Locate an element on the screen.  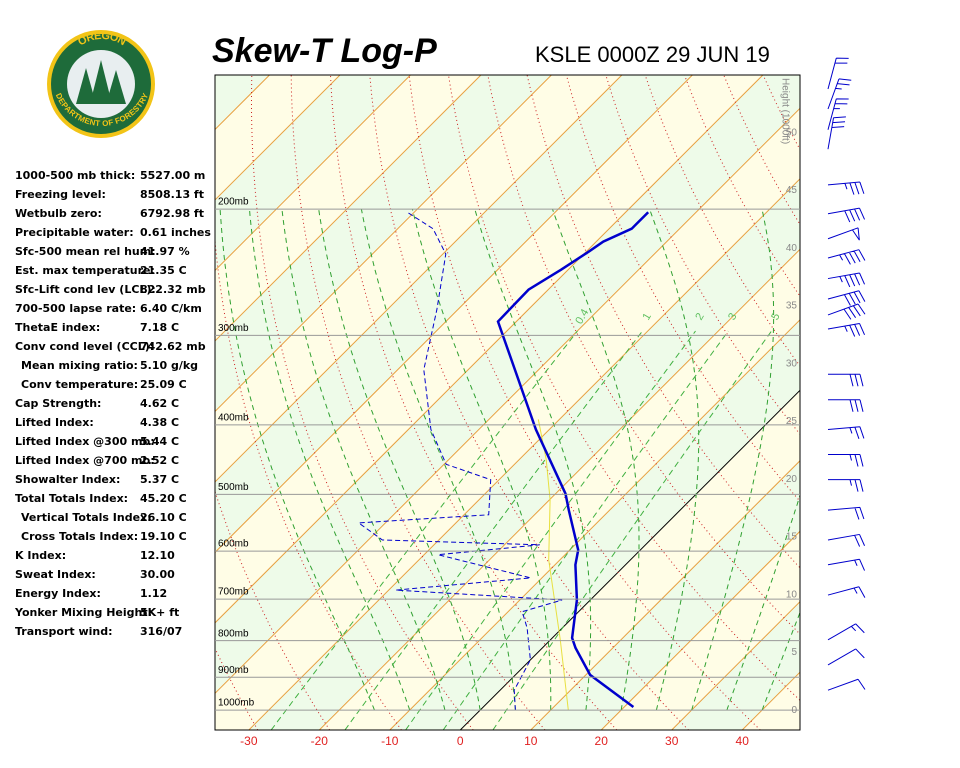
index-value: 6.40 C/km is located at coordinates (171, 308).